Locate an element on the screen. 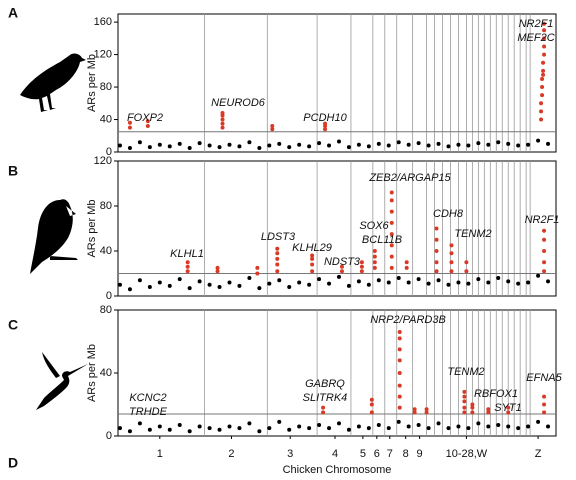 This screenshot has width=576, height=480. annotation: TRHDE is located at coordinates (148, 412).